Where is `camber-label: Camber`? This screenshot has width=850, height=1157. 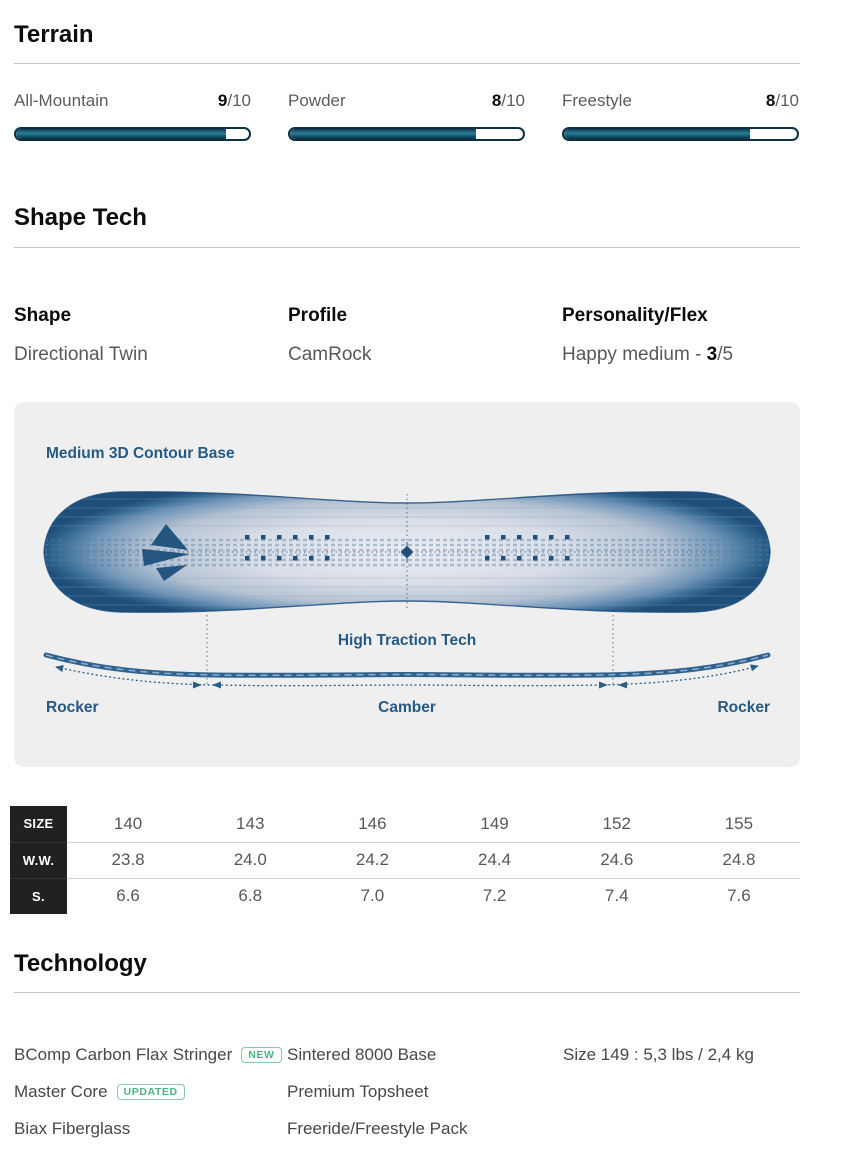
camber-label: Camber is located at coordinates (407, 707).